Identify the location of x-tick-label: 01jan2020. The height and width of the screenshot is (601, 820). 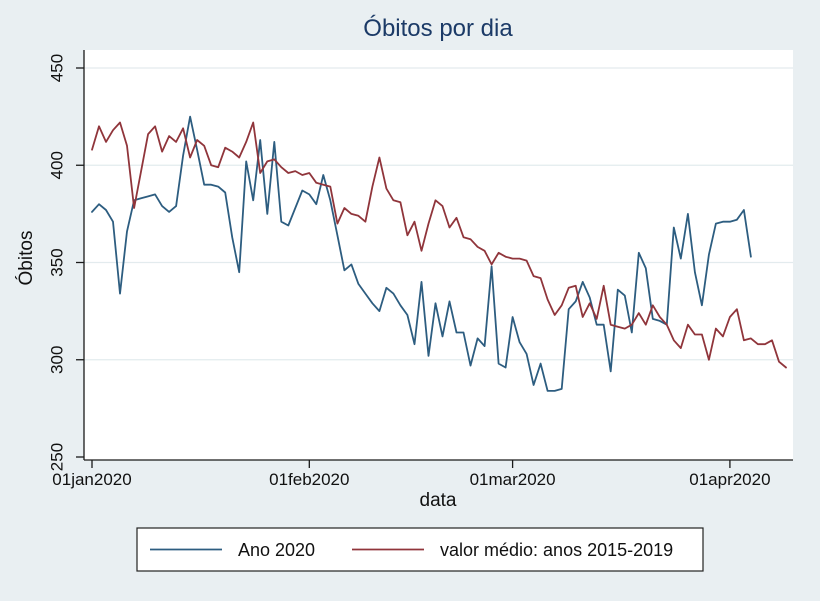
(91, 479).